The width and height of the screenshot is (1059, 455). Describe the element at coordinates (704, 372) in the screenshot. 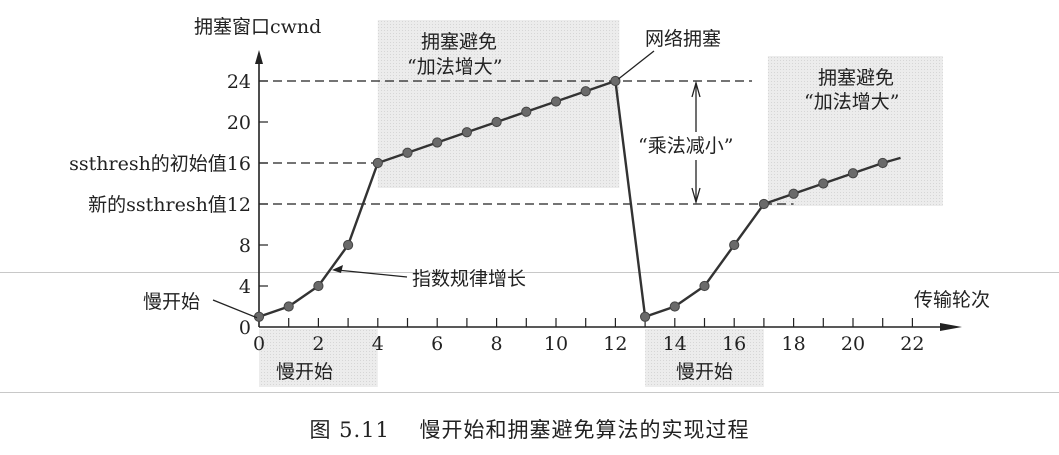

I see `slow-start-band-label-2: 慢开始` at that location.